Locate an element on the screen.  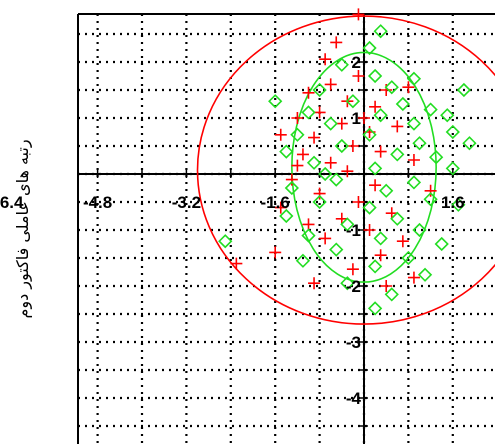
y-tick-label: -1 is located at coordinates (353, 230).